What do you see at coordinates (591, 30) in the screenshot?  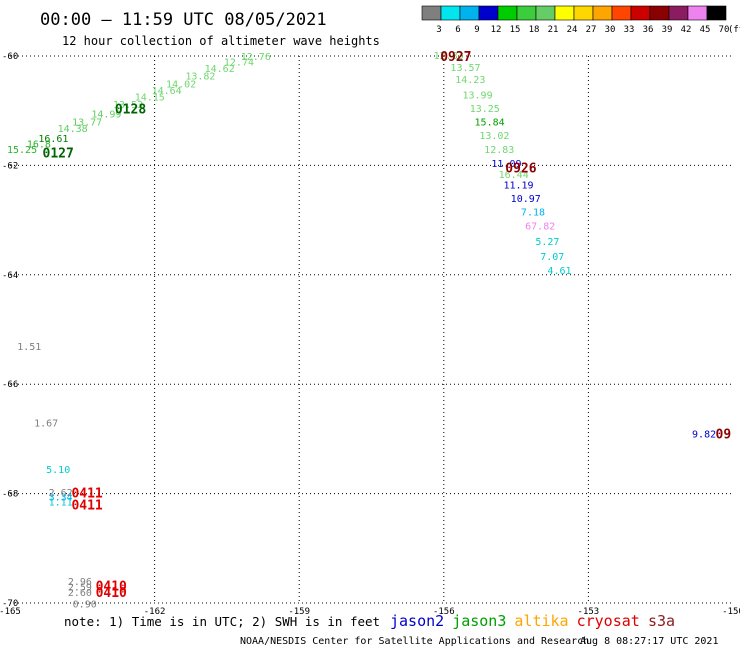 I see `colorbar-label: 27` at bounding box center [591, 30].